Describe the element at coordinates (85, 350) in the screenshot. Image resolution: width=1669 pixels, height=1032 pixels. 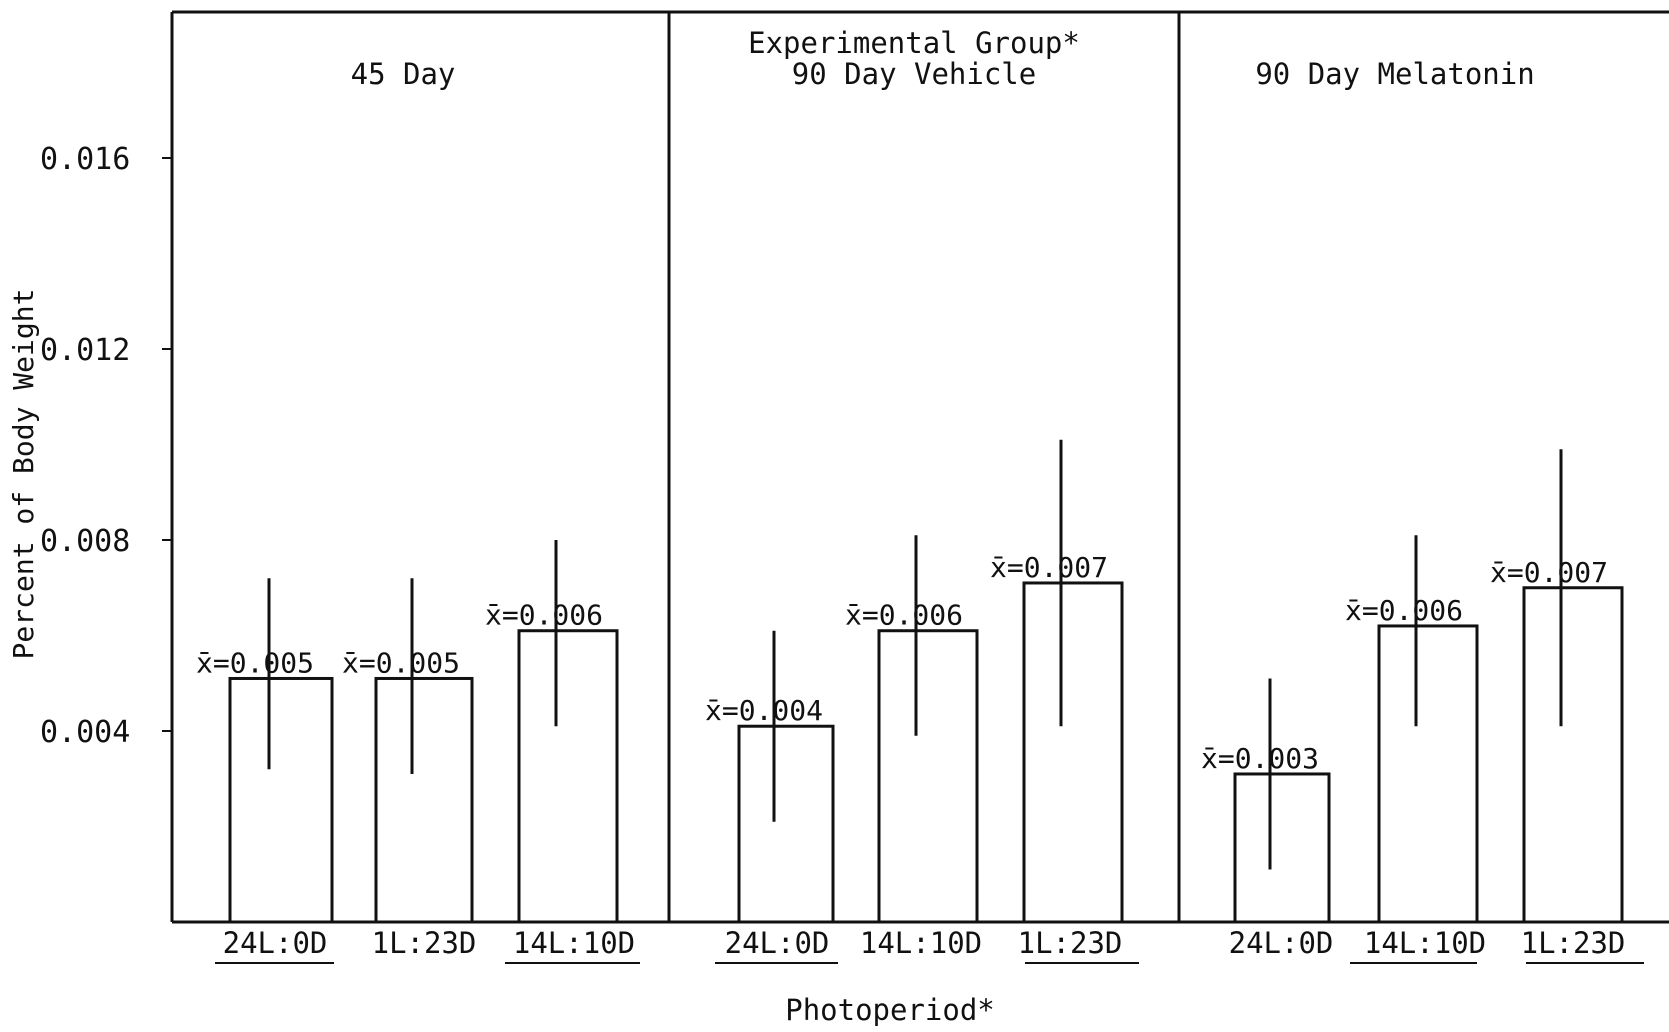
I see `y-tick-label: 0.012` at that location.